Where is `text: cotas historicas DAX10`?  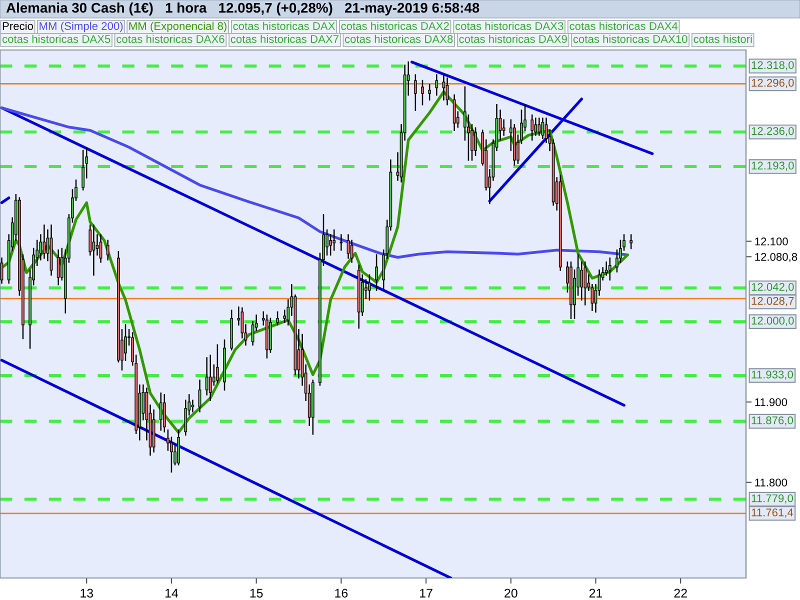 text: cotas historicas DAX10 is located at coordinates (630, 38).